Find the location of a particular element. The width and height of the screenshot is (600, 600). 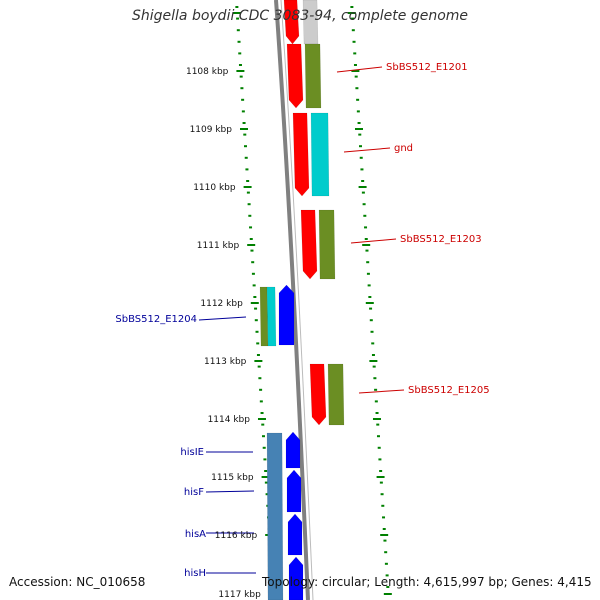

gene-label-hisa: hisA is located at coordinates (195, 534).